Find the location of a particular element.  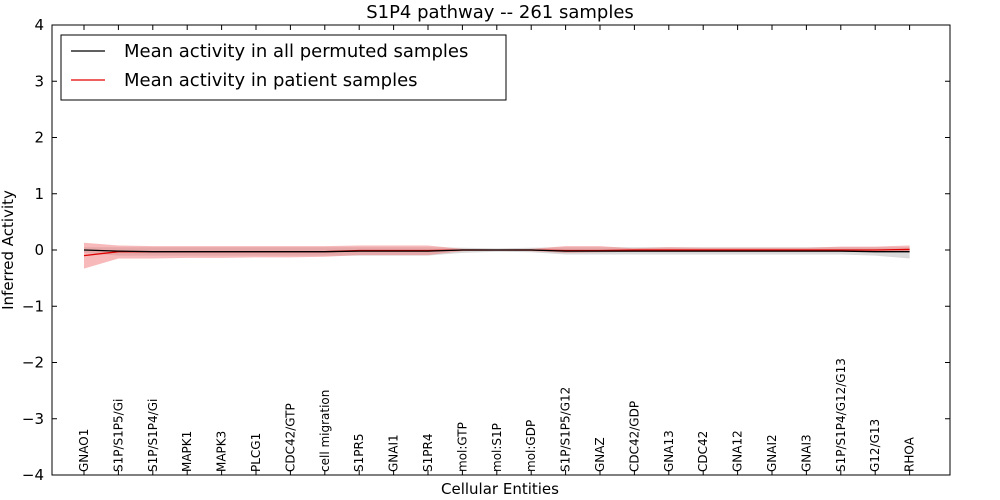

legend-label-permuted: Mean activity in all permuted samples is located at coordinates (296, 51).